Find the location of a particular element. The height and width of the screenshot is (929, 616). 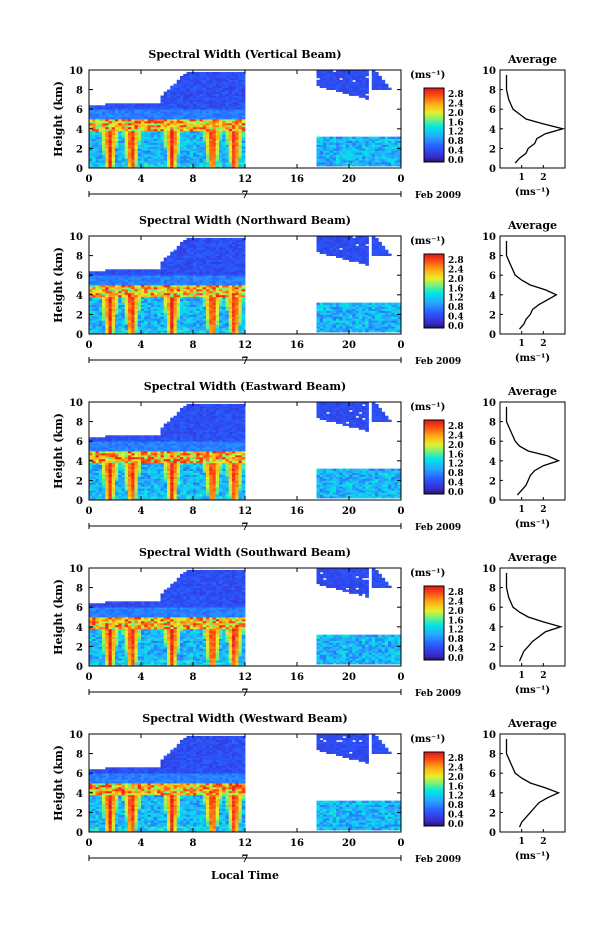

heatmap-cells is located at coordinates (245, 119).